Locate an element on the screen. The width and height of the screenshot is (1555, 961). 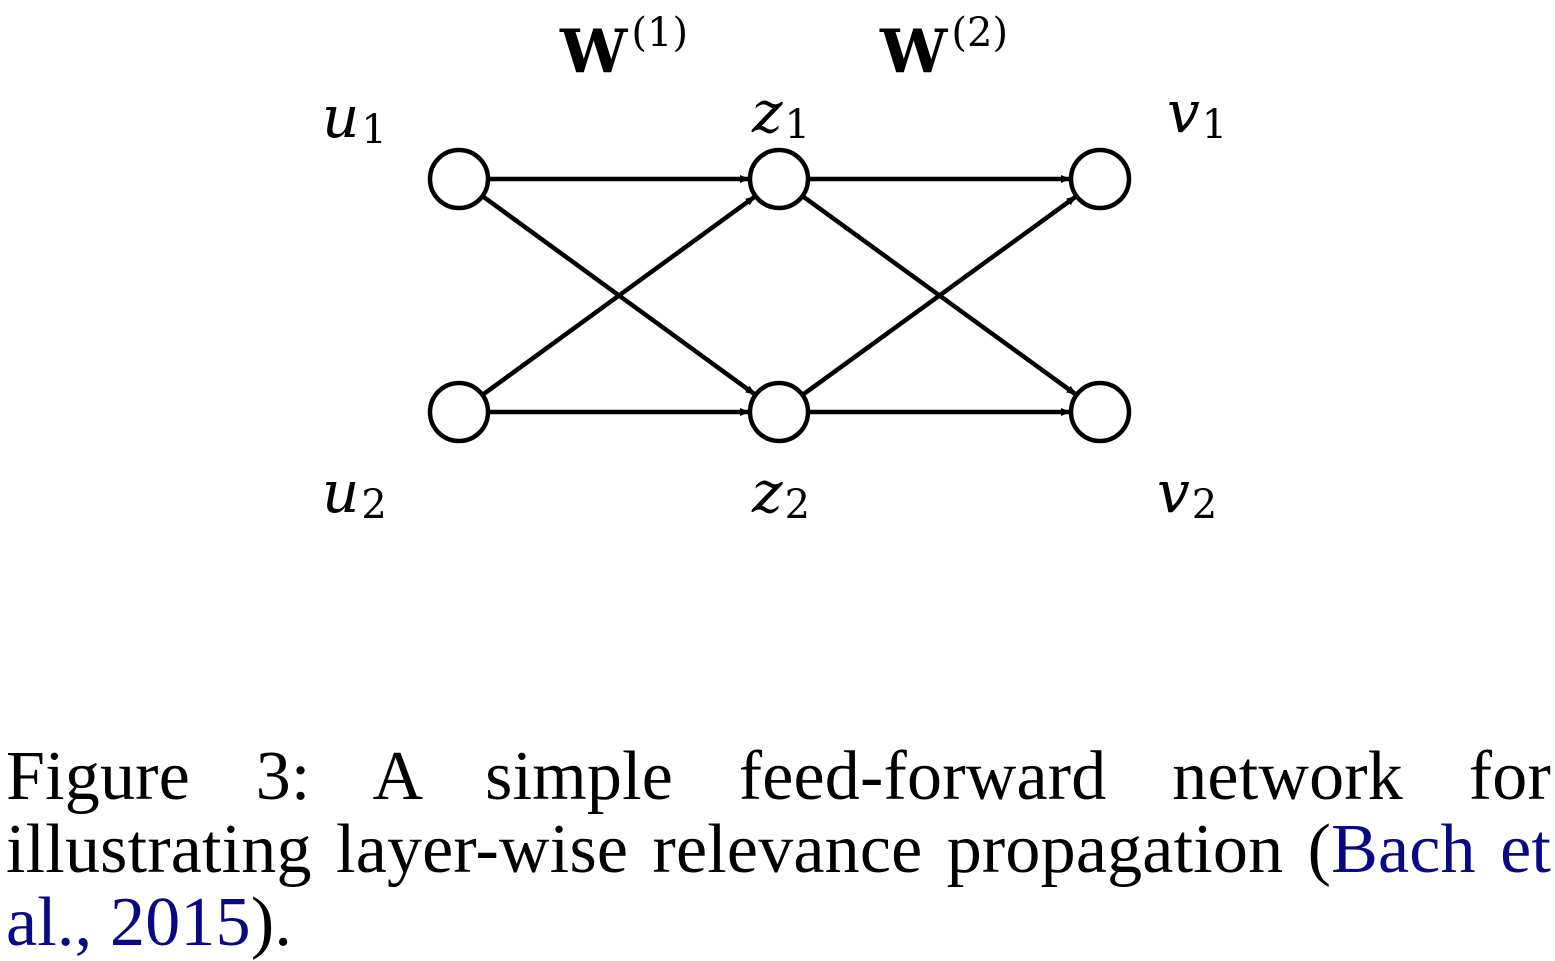
weight-label-w2: W (2) is located at coordinates (943, 48).